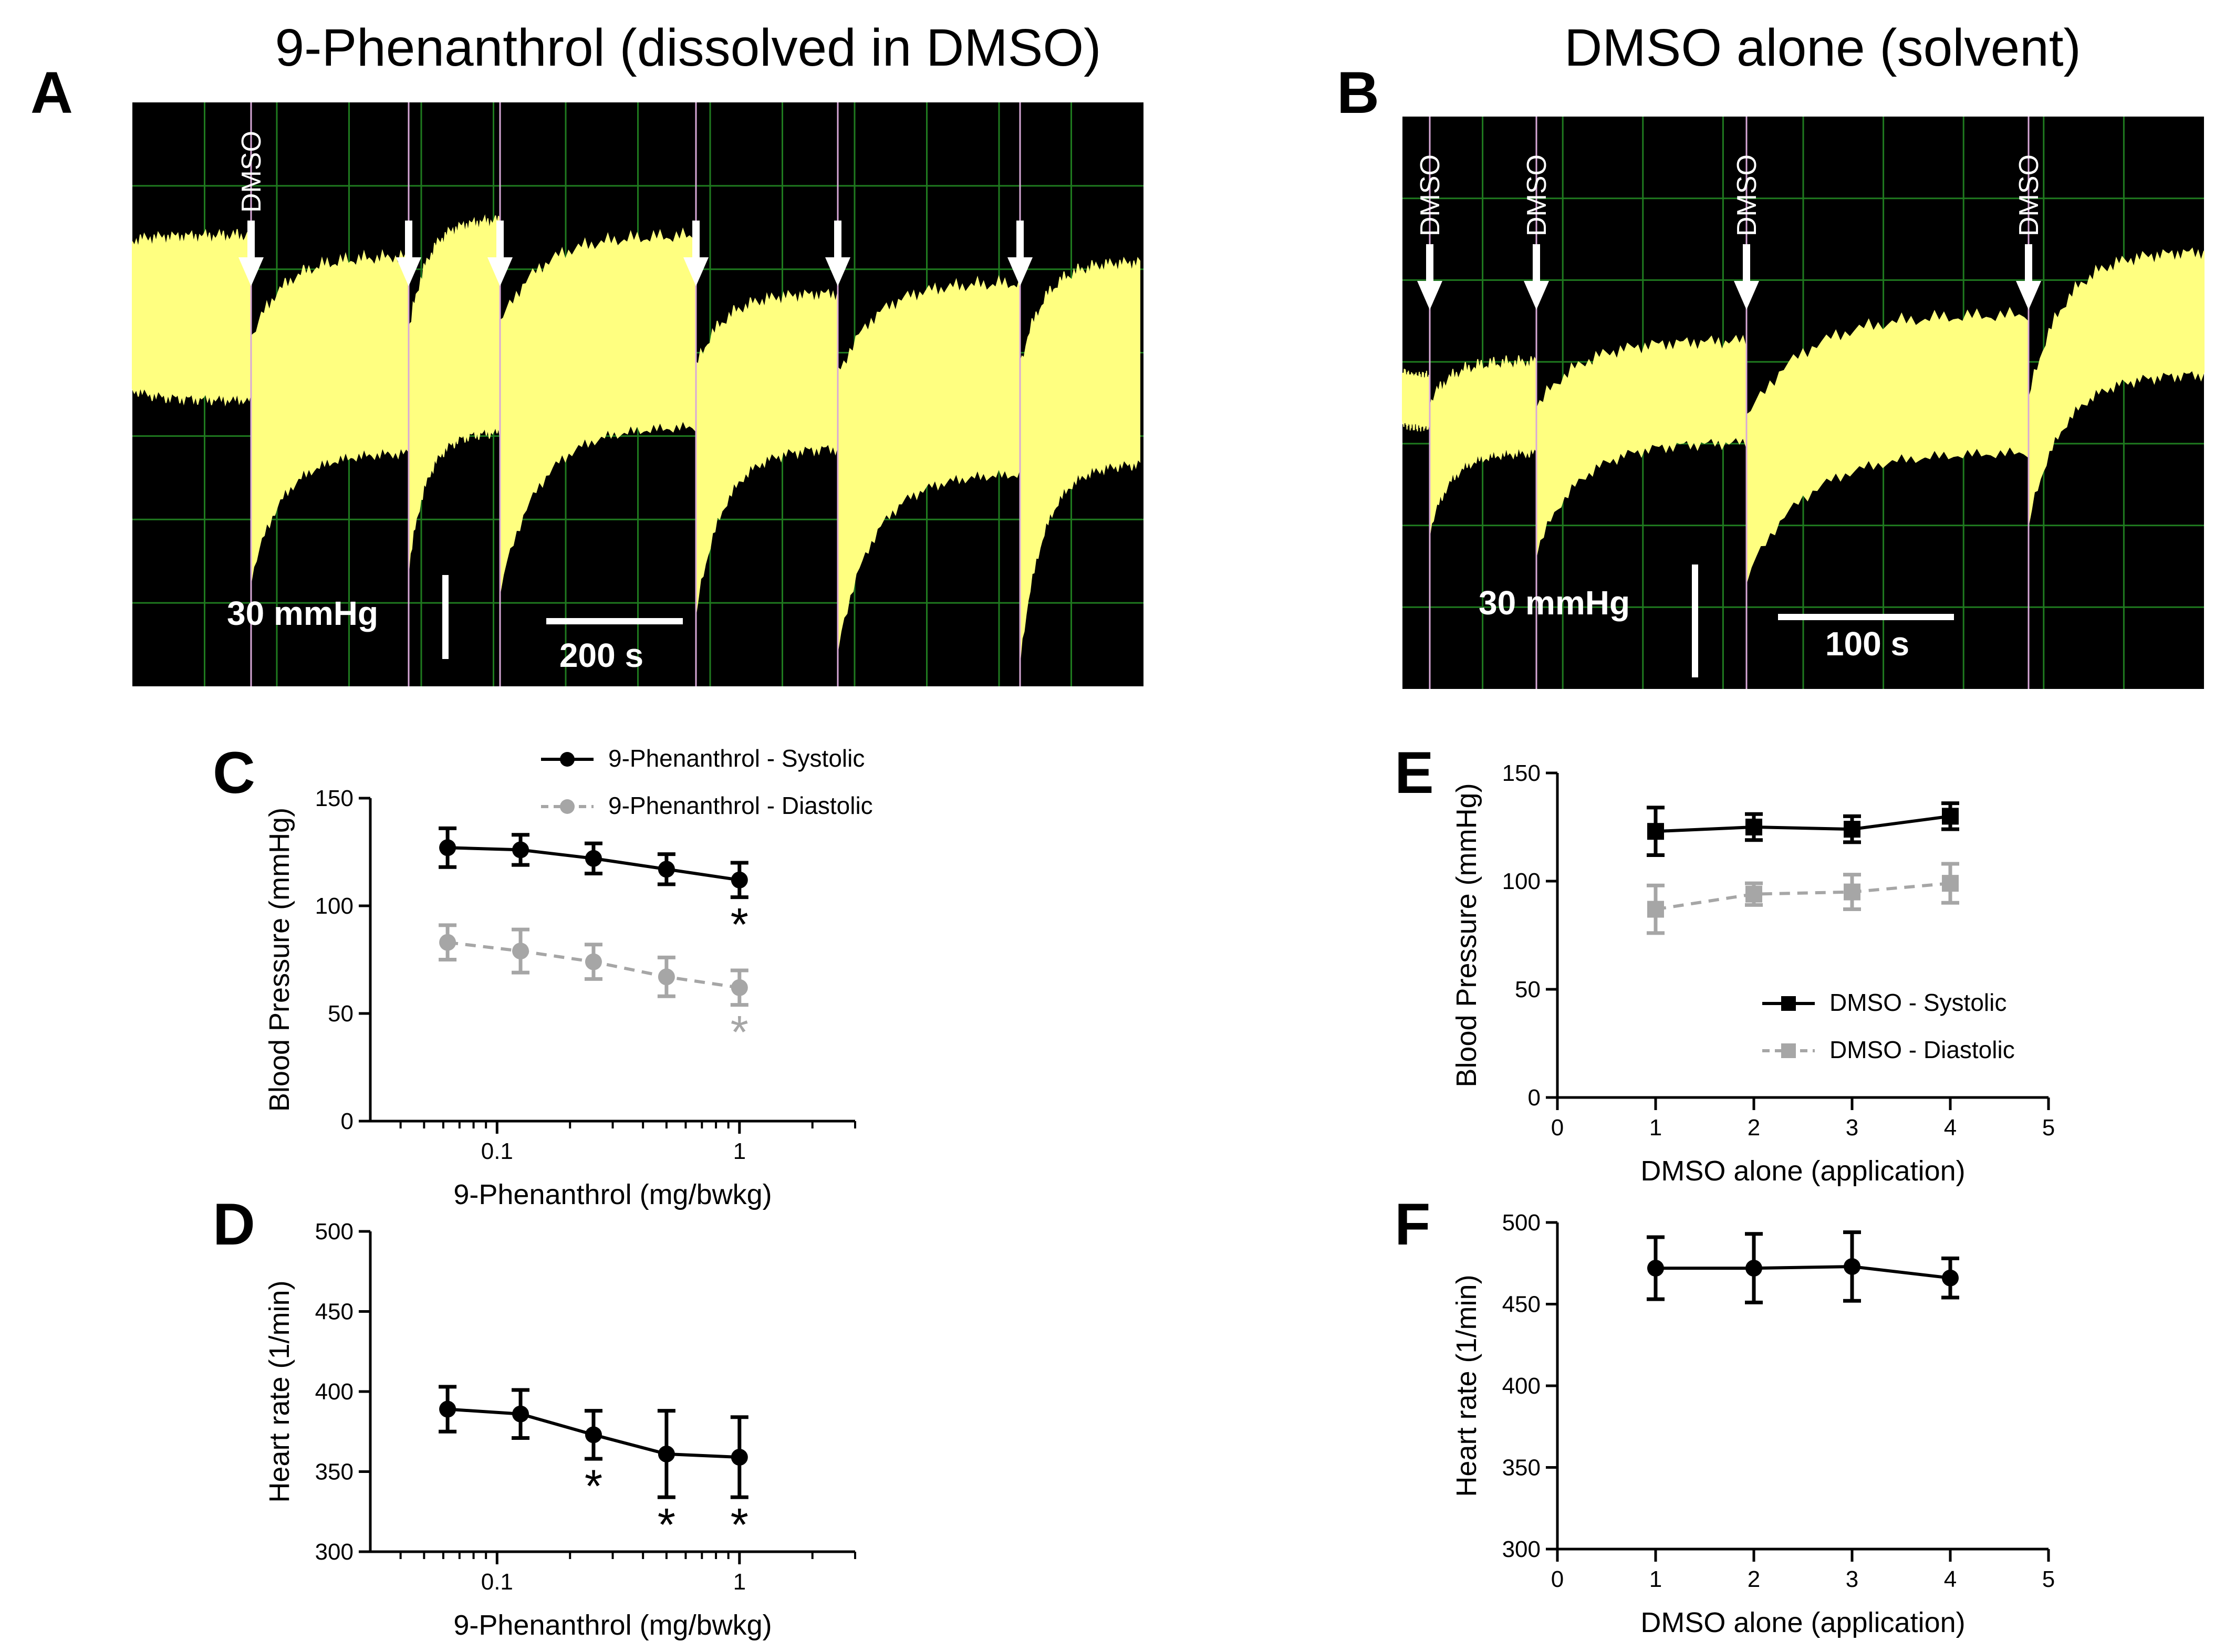 This screenshot has height=1652, width=2225. Describe the element at coordinates (234, 1224) in the screenshot. I see `panel-letter-d: D` at that location.